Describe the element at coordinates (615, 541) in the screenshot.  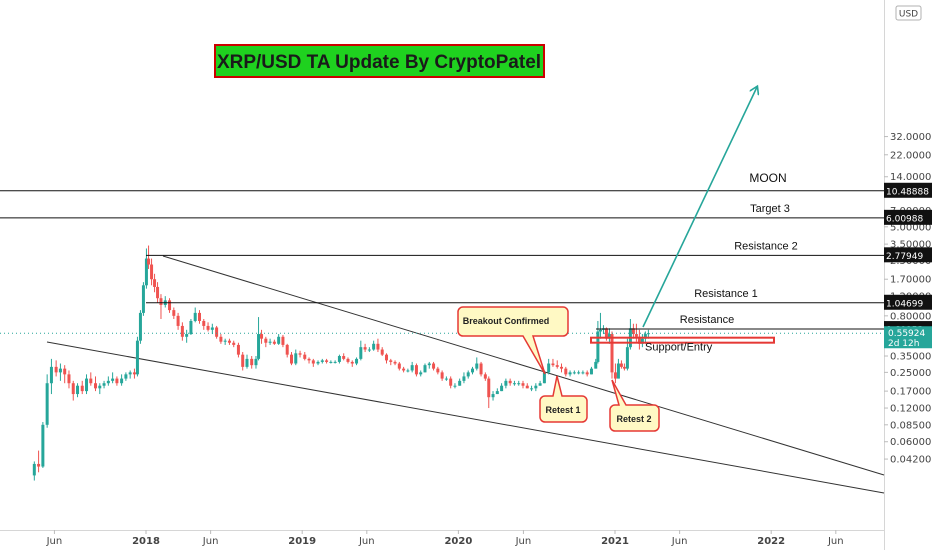
I see `time-tick-label: 2021` at that location.